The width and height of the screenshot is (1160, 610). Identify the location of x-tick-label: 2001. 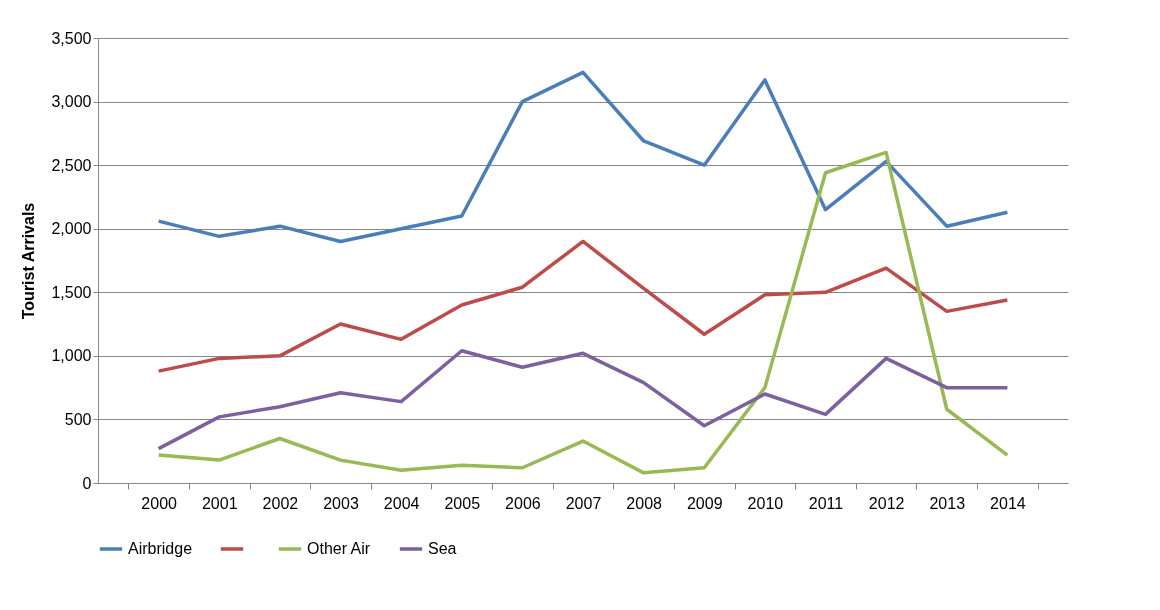
(219, 503).